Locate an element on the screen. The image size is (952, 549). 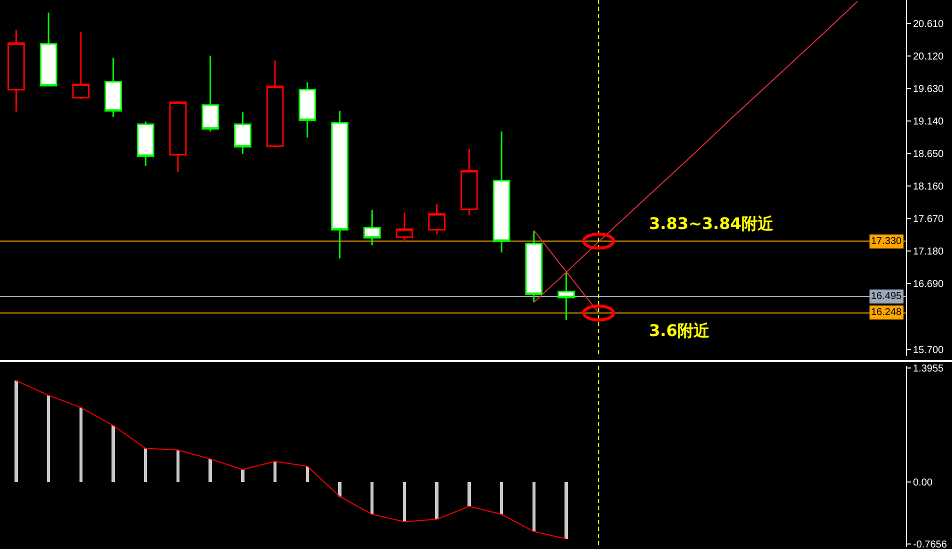
y-tick-label: 18.650 is located at coordinates (928, 154).